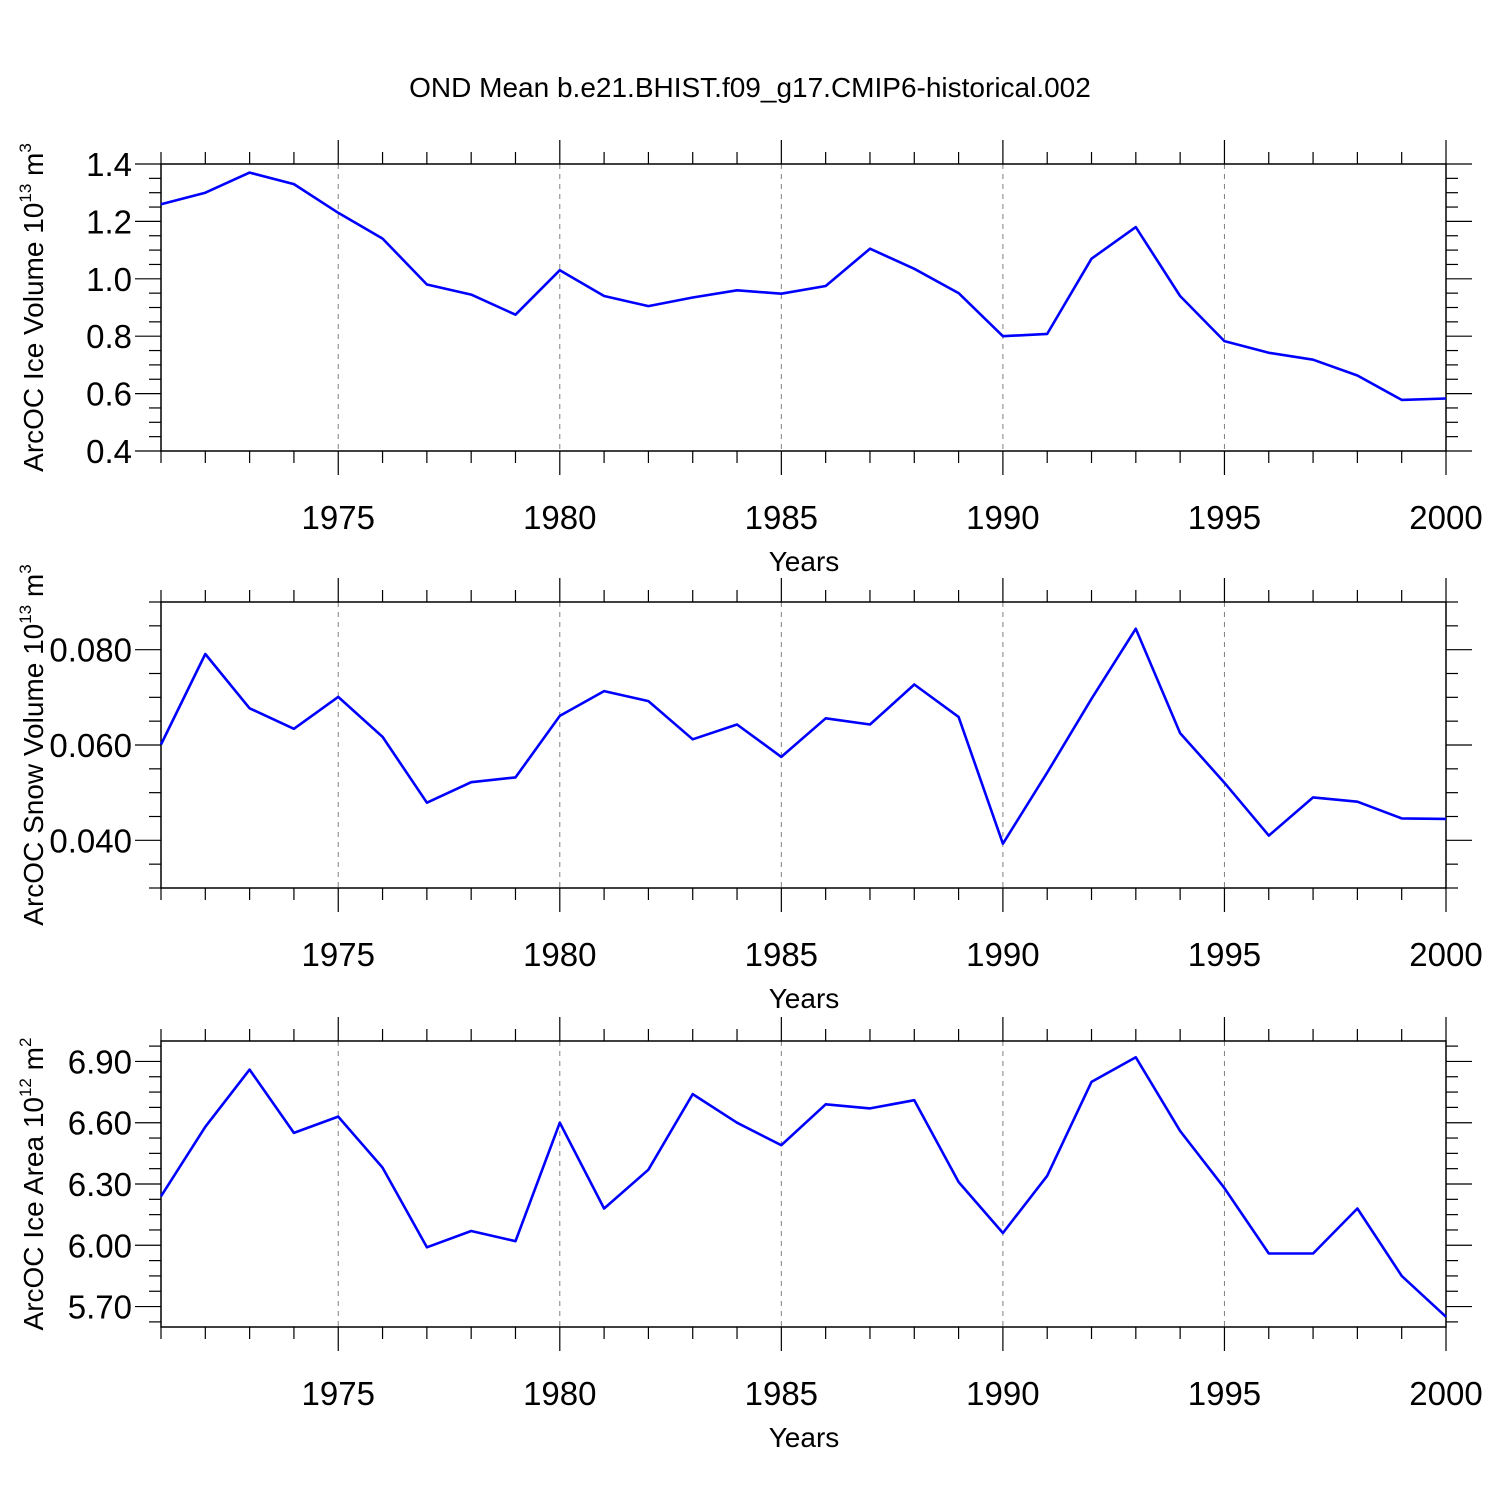  Describe the element at coordinates (100, 1061) in the screenshot. I see `y-tick-label: 6.90` at that location.